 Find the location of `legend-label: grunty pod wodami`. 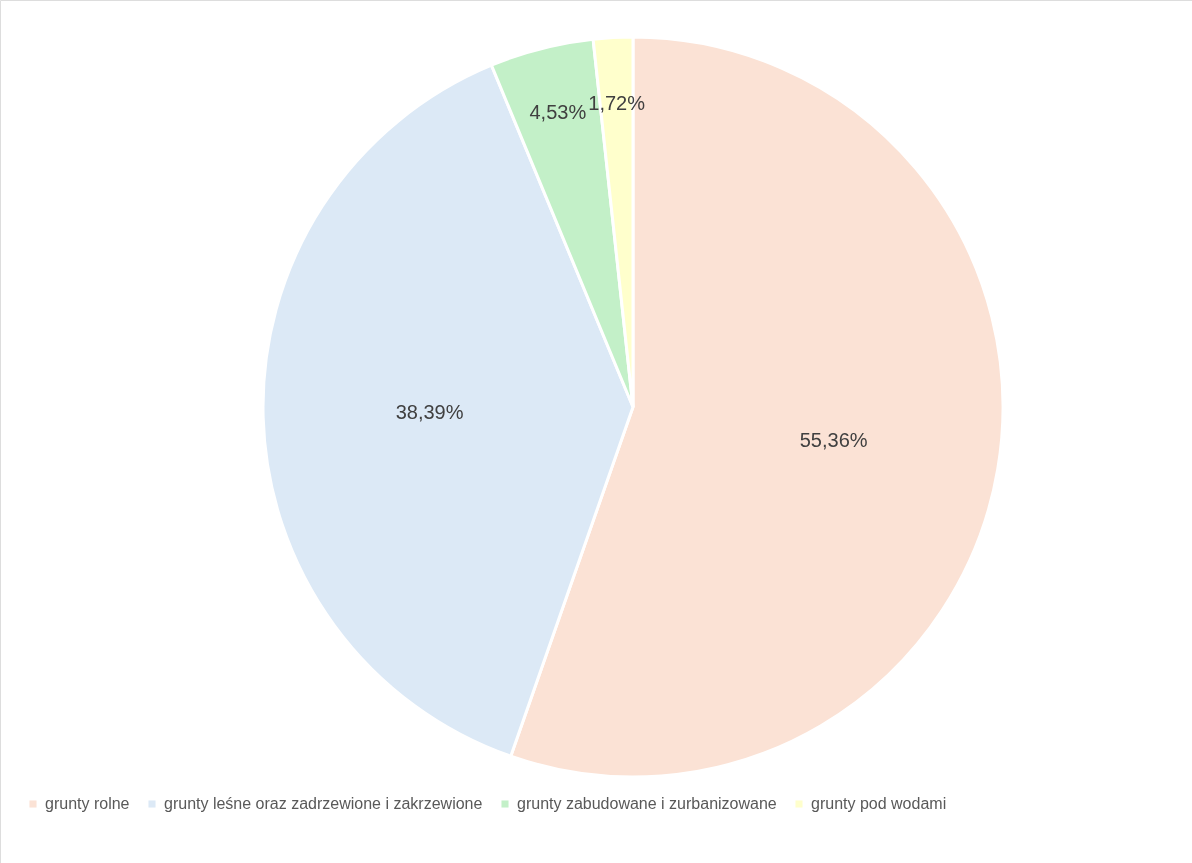

legend-label: grunty pod wodami is located at coordinates (879, 803).